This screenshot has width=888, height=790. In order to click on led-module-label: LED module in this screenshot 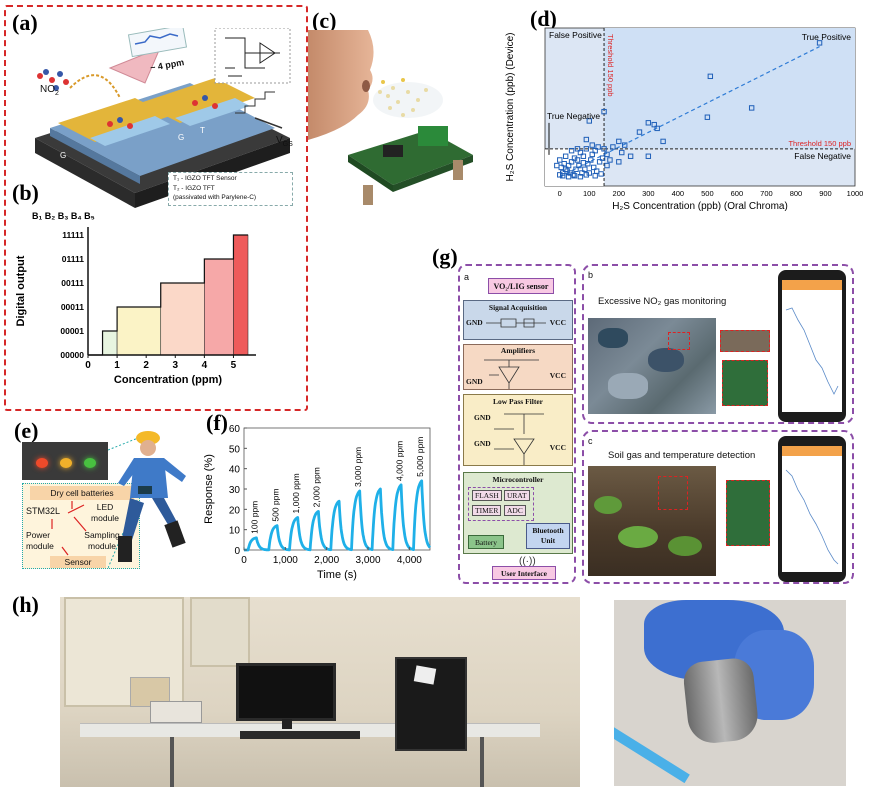, I will do `click(105, 512)`.